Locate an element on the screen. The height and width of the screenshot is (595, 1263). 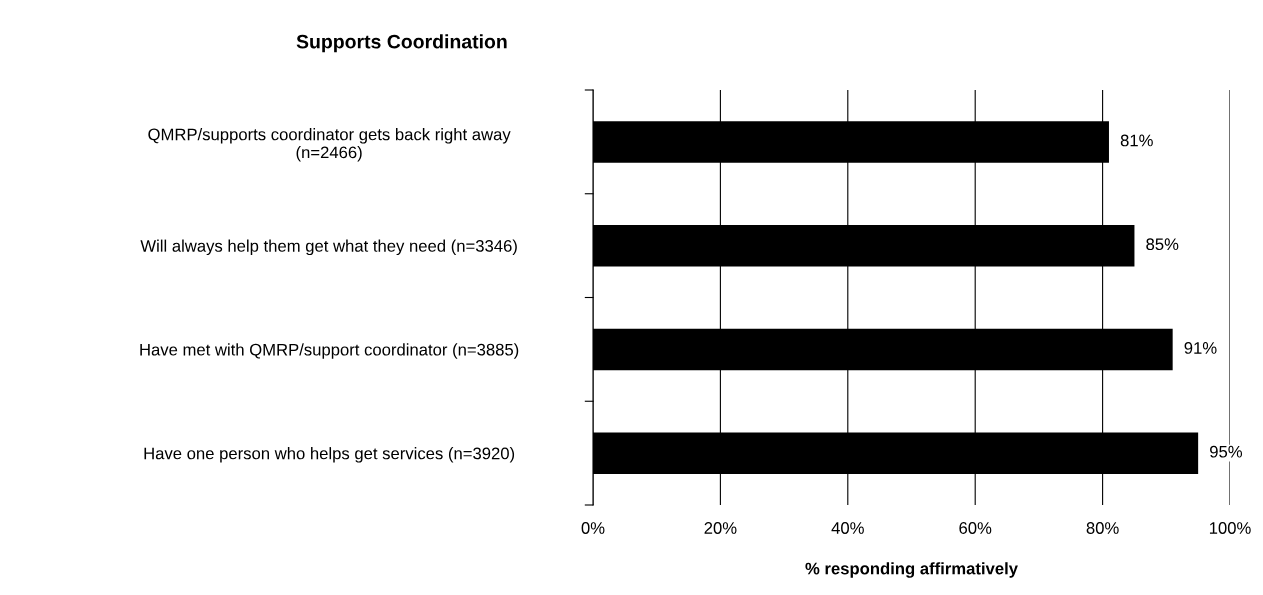
data-label: 81% is located at coordinates (1136, 140).